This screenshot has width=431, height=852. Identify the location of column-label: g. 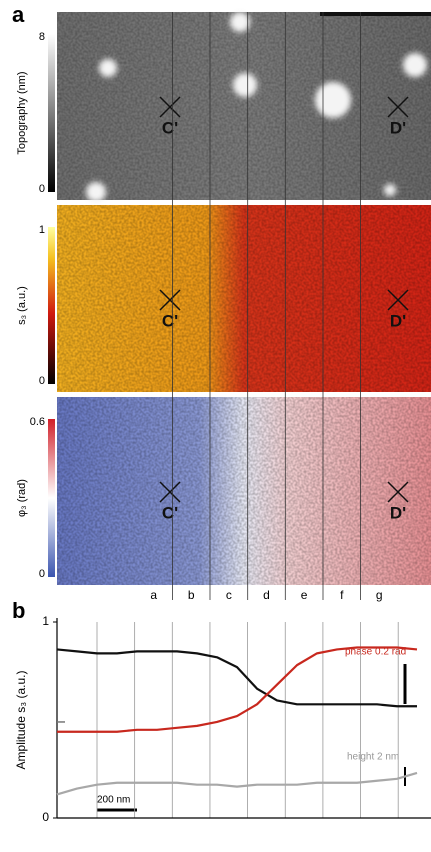
(379, 595).